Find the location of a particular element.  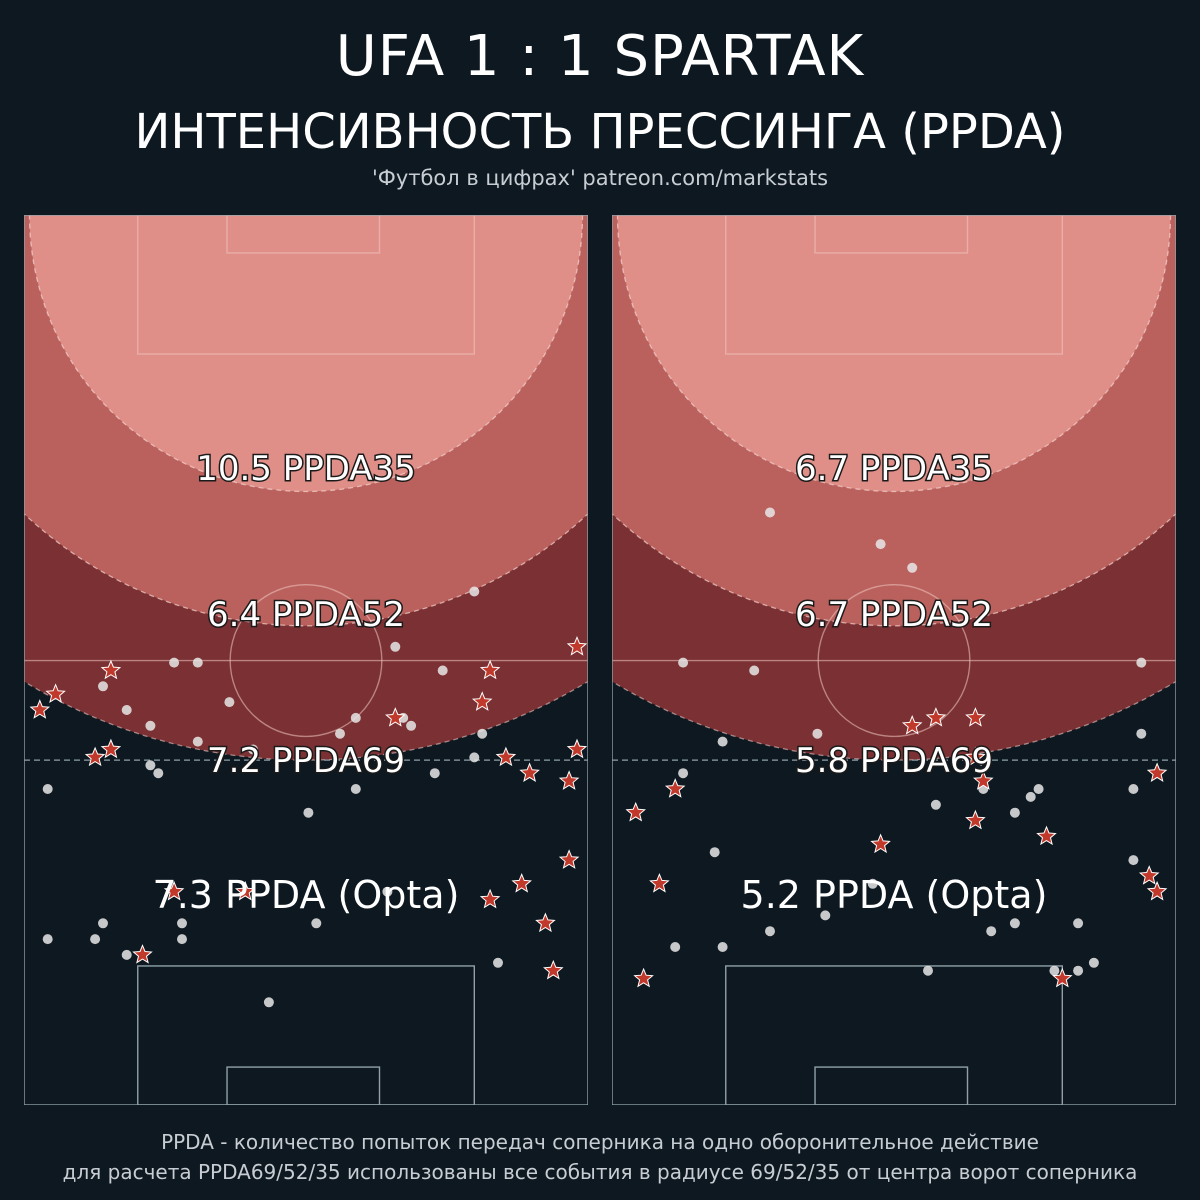

penalty-area-top is located at coordinates (306, 285).